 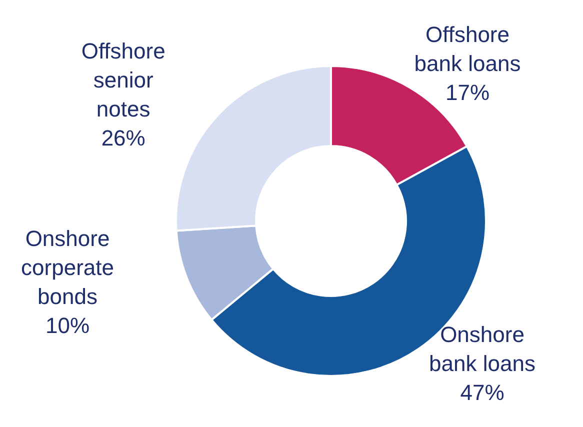 I want to click on slice-label: Onshore corperate bonds, so click(x=67, y=267).